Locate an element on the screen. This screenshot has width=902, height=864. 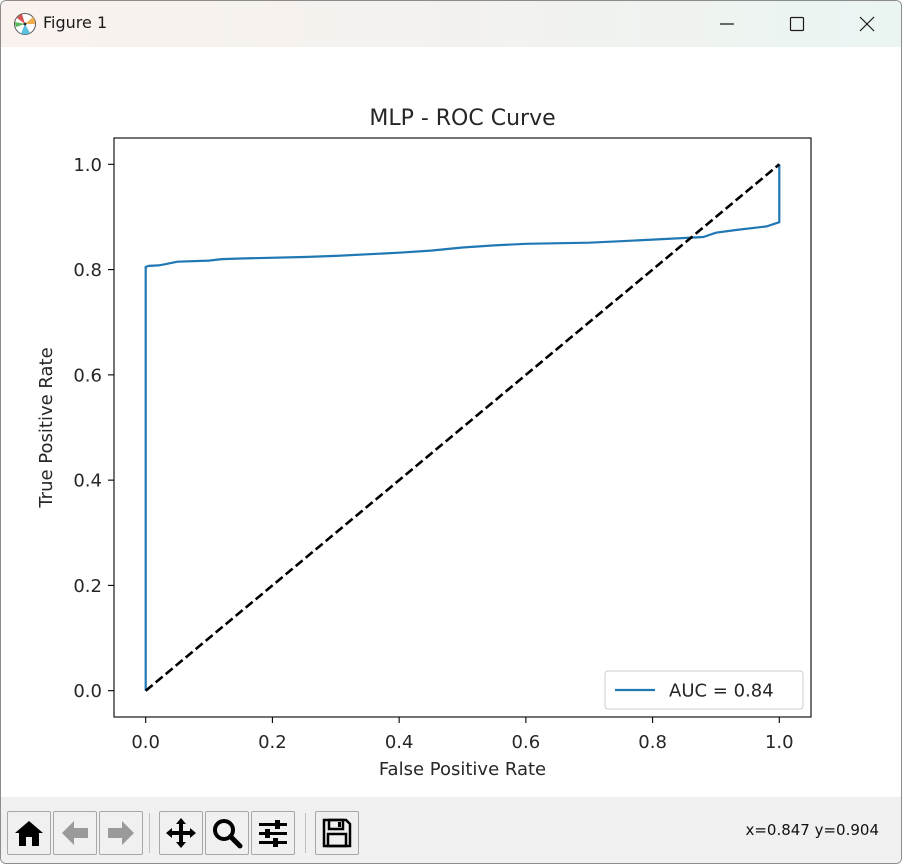
cursor-coordinates: x=0.847 y=0.904 is located at coordinates (812, 830).